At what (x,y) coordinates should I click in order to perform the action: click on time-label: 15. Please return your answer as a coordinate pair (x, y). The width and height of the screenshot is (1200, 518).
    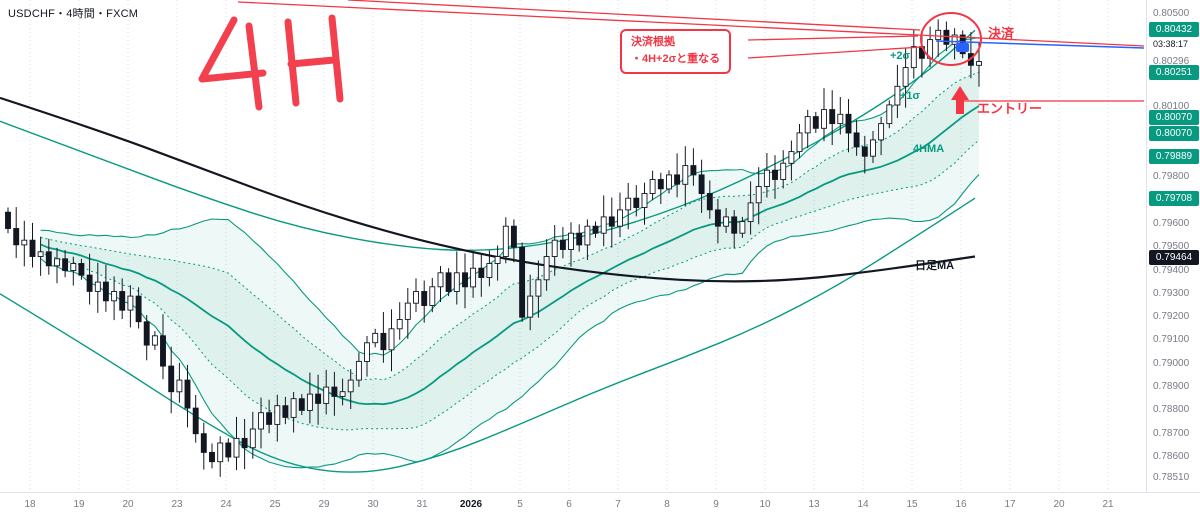
    Looking at the image, I should click on (912, 504).